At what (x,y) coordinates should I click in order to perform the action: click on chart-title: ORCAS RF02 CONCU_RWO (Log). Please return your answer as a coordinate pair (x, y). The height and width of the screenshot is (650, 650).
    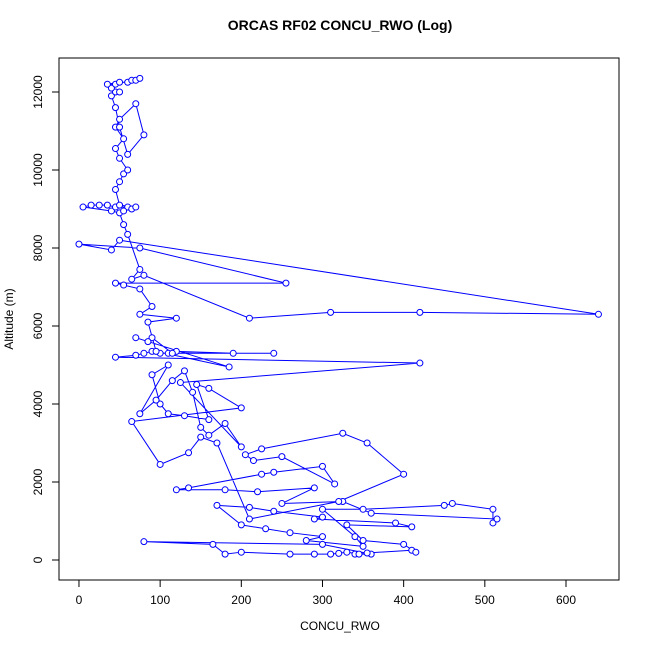
    Looking at the image, I should click on (340, 25).